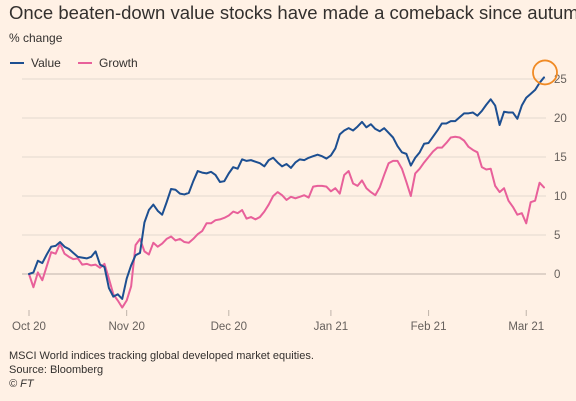 This screenshot has width=576, height=401. Describe the element at coordinates (557, 275) in the screenshot. I see `y-tick-label-0: 0` at that location.